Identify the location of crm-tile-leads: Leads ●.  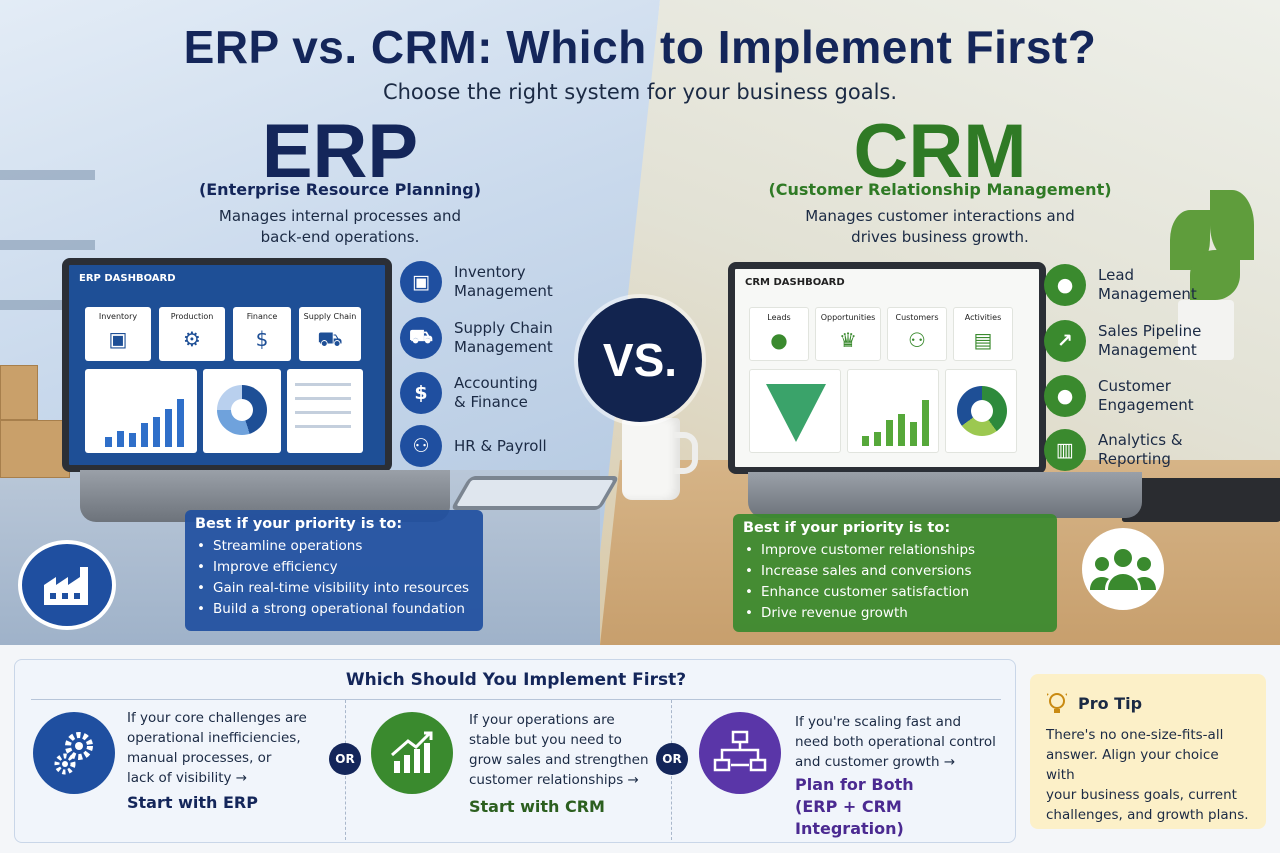
(779, 334).